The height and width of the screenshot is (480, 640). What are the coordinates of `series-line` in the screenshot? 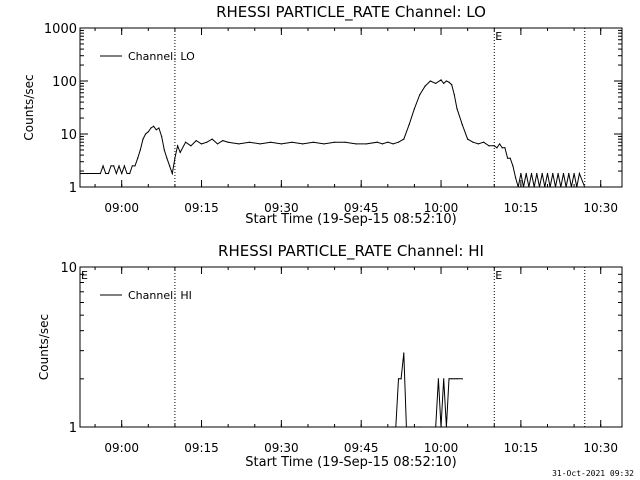 It's located at (428, 390).